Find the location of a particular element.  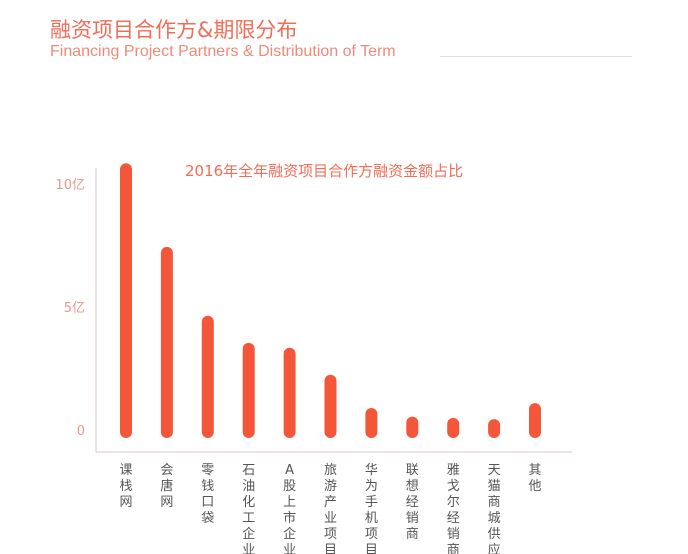

x-tick-label: 华为手机项目 is located at coordinates (371, 508).